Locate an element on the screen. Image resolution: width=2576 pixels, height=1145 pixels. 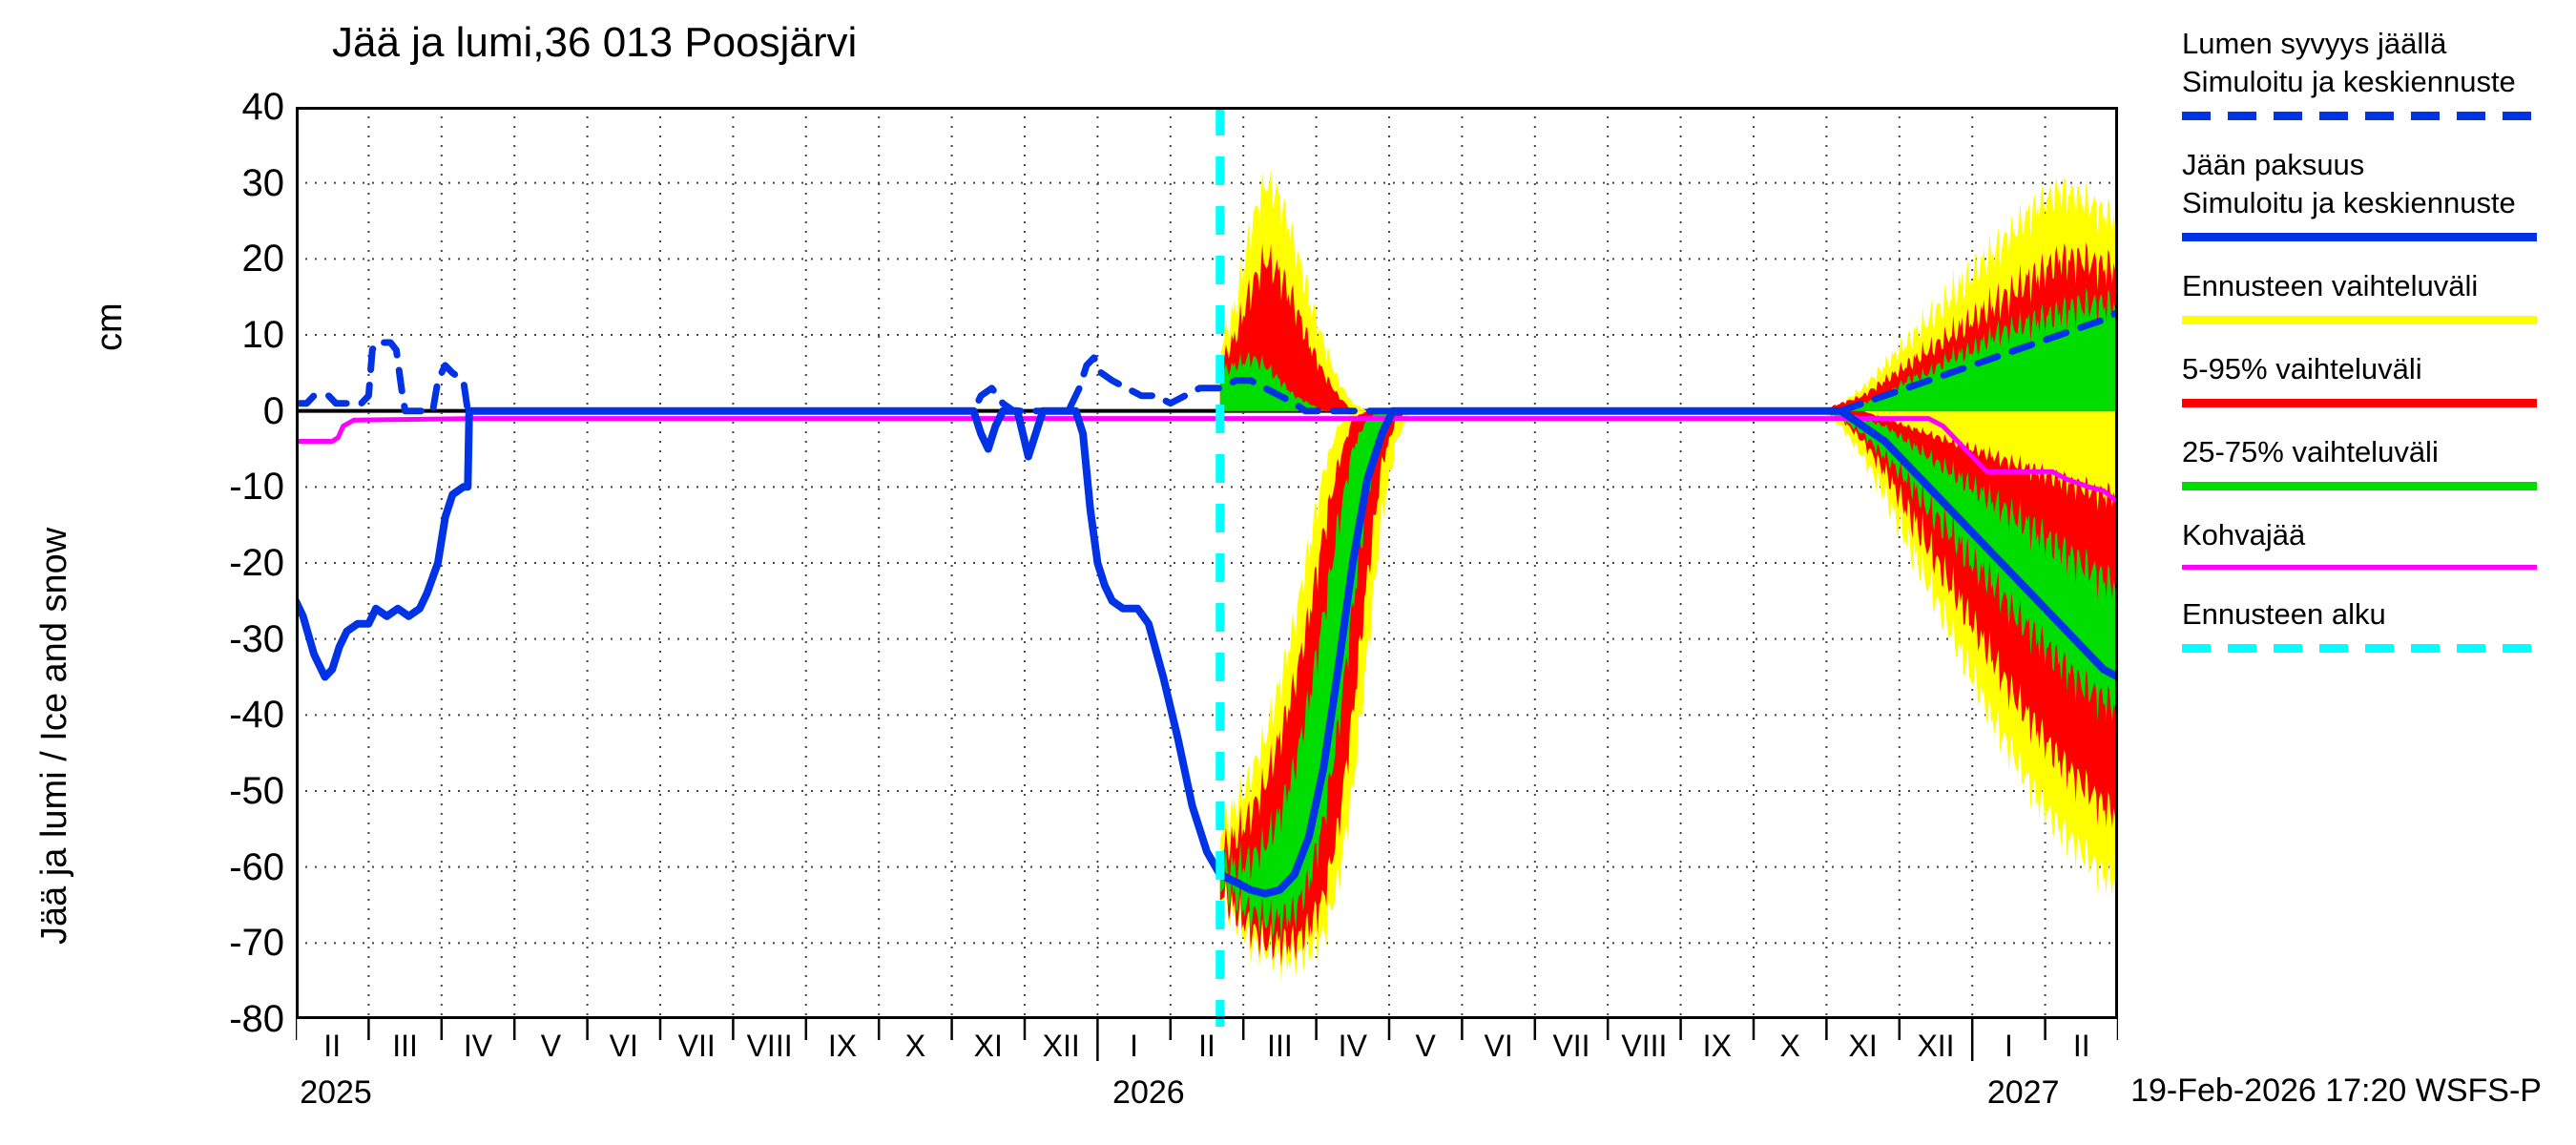
legend-label: Kohvajää is located at coordinates (2244, 535).